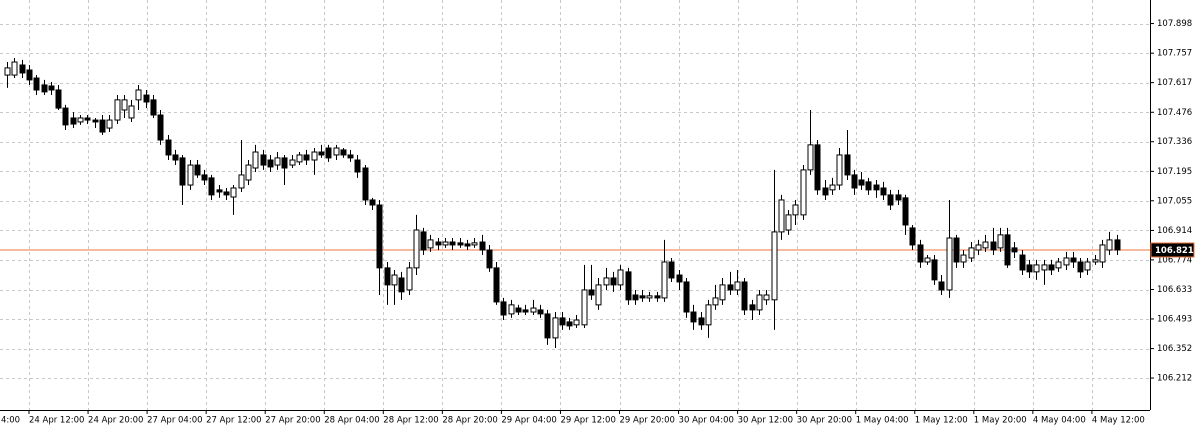 This screenshot has height=432, width=1200. I want to click on y-tick-label: 107.757, so click(1174, 54).